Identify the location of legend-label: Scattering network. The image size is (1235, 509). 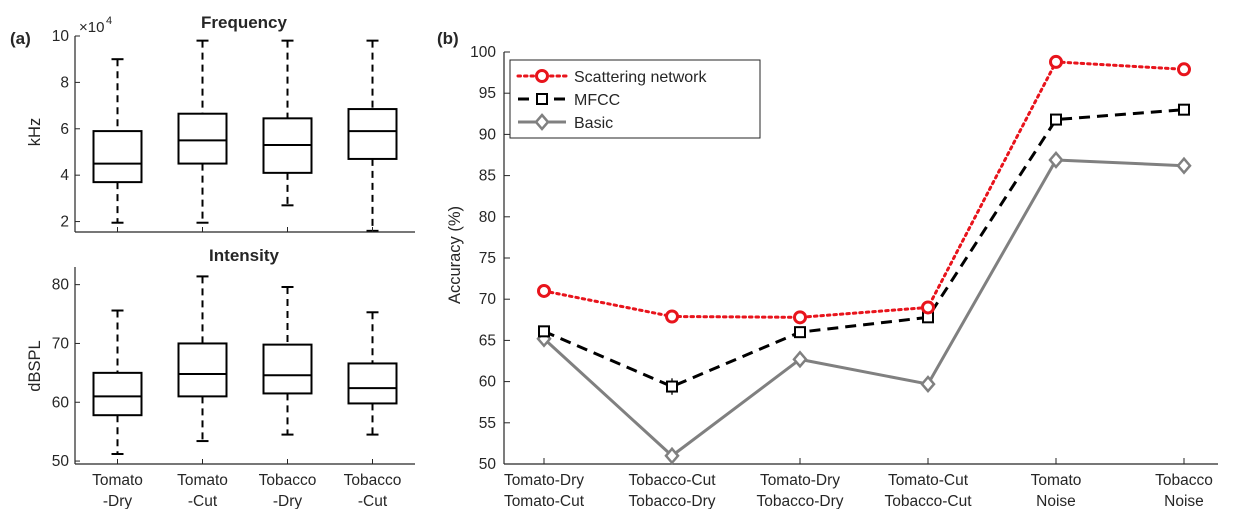
(641, 77).